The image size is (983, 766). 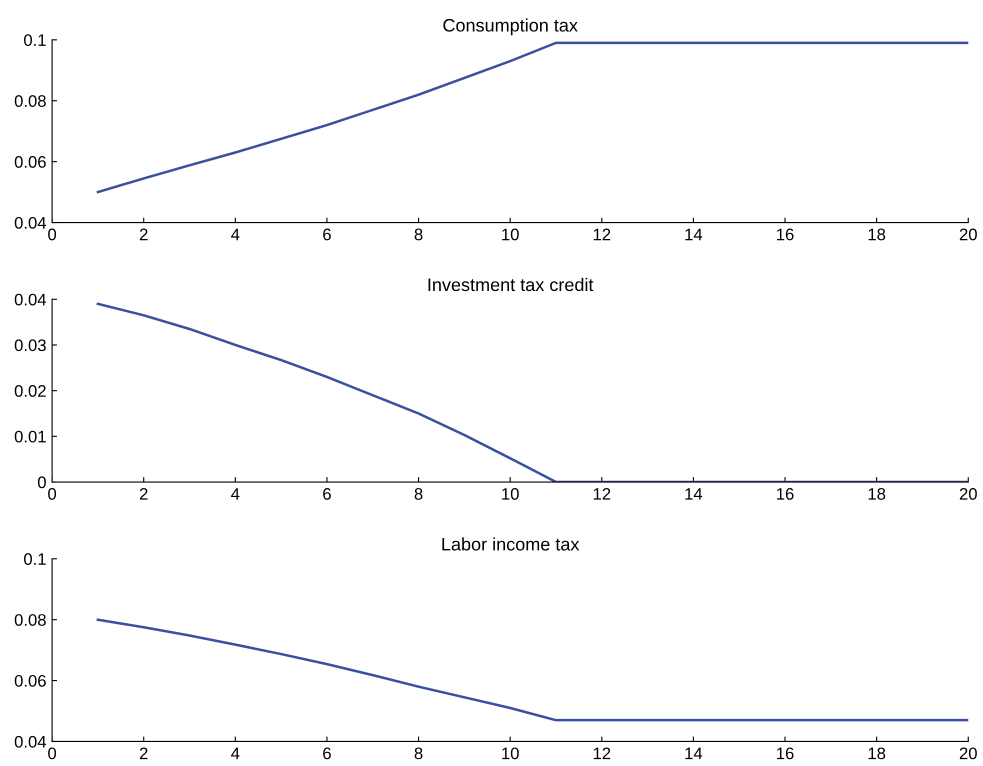 What do you see at coordinates (30, 345) in the screenshot?
I see `y-tick-label: 0.03` at bounding box center [30, 345].